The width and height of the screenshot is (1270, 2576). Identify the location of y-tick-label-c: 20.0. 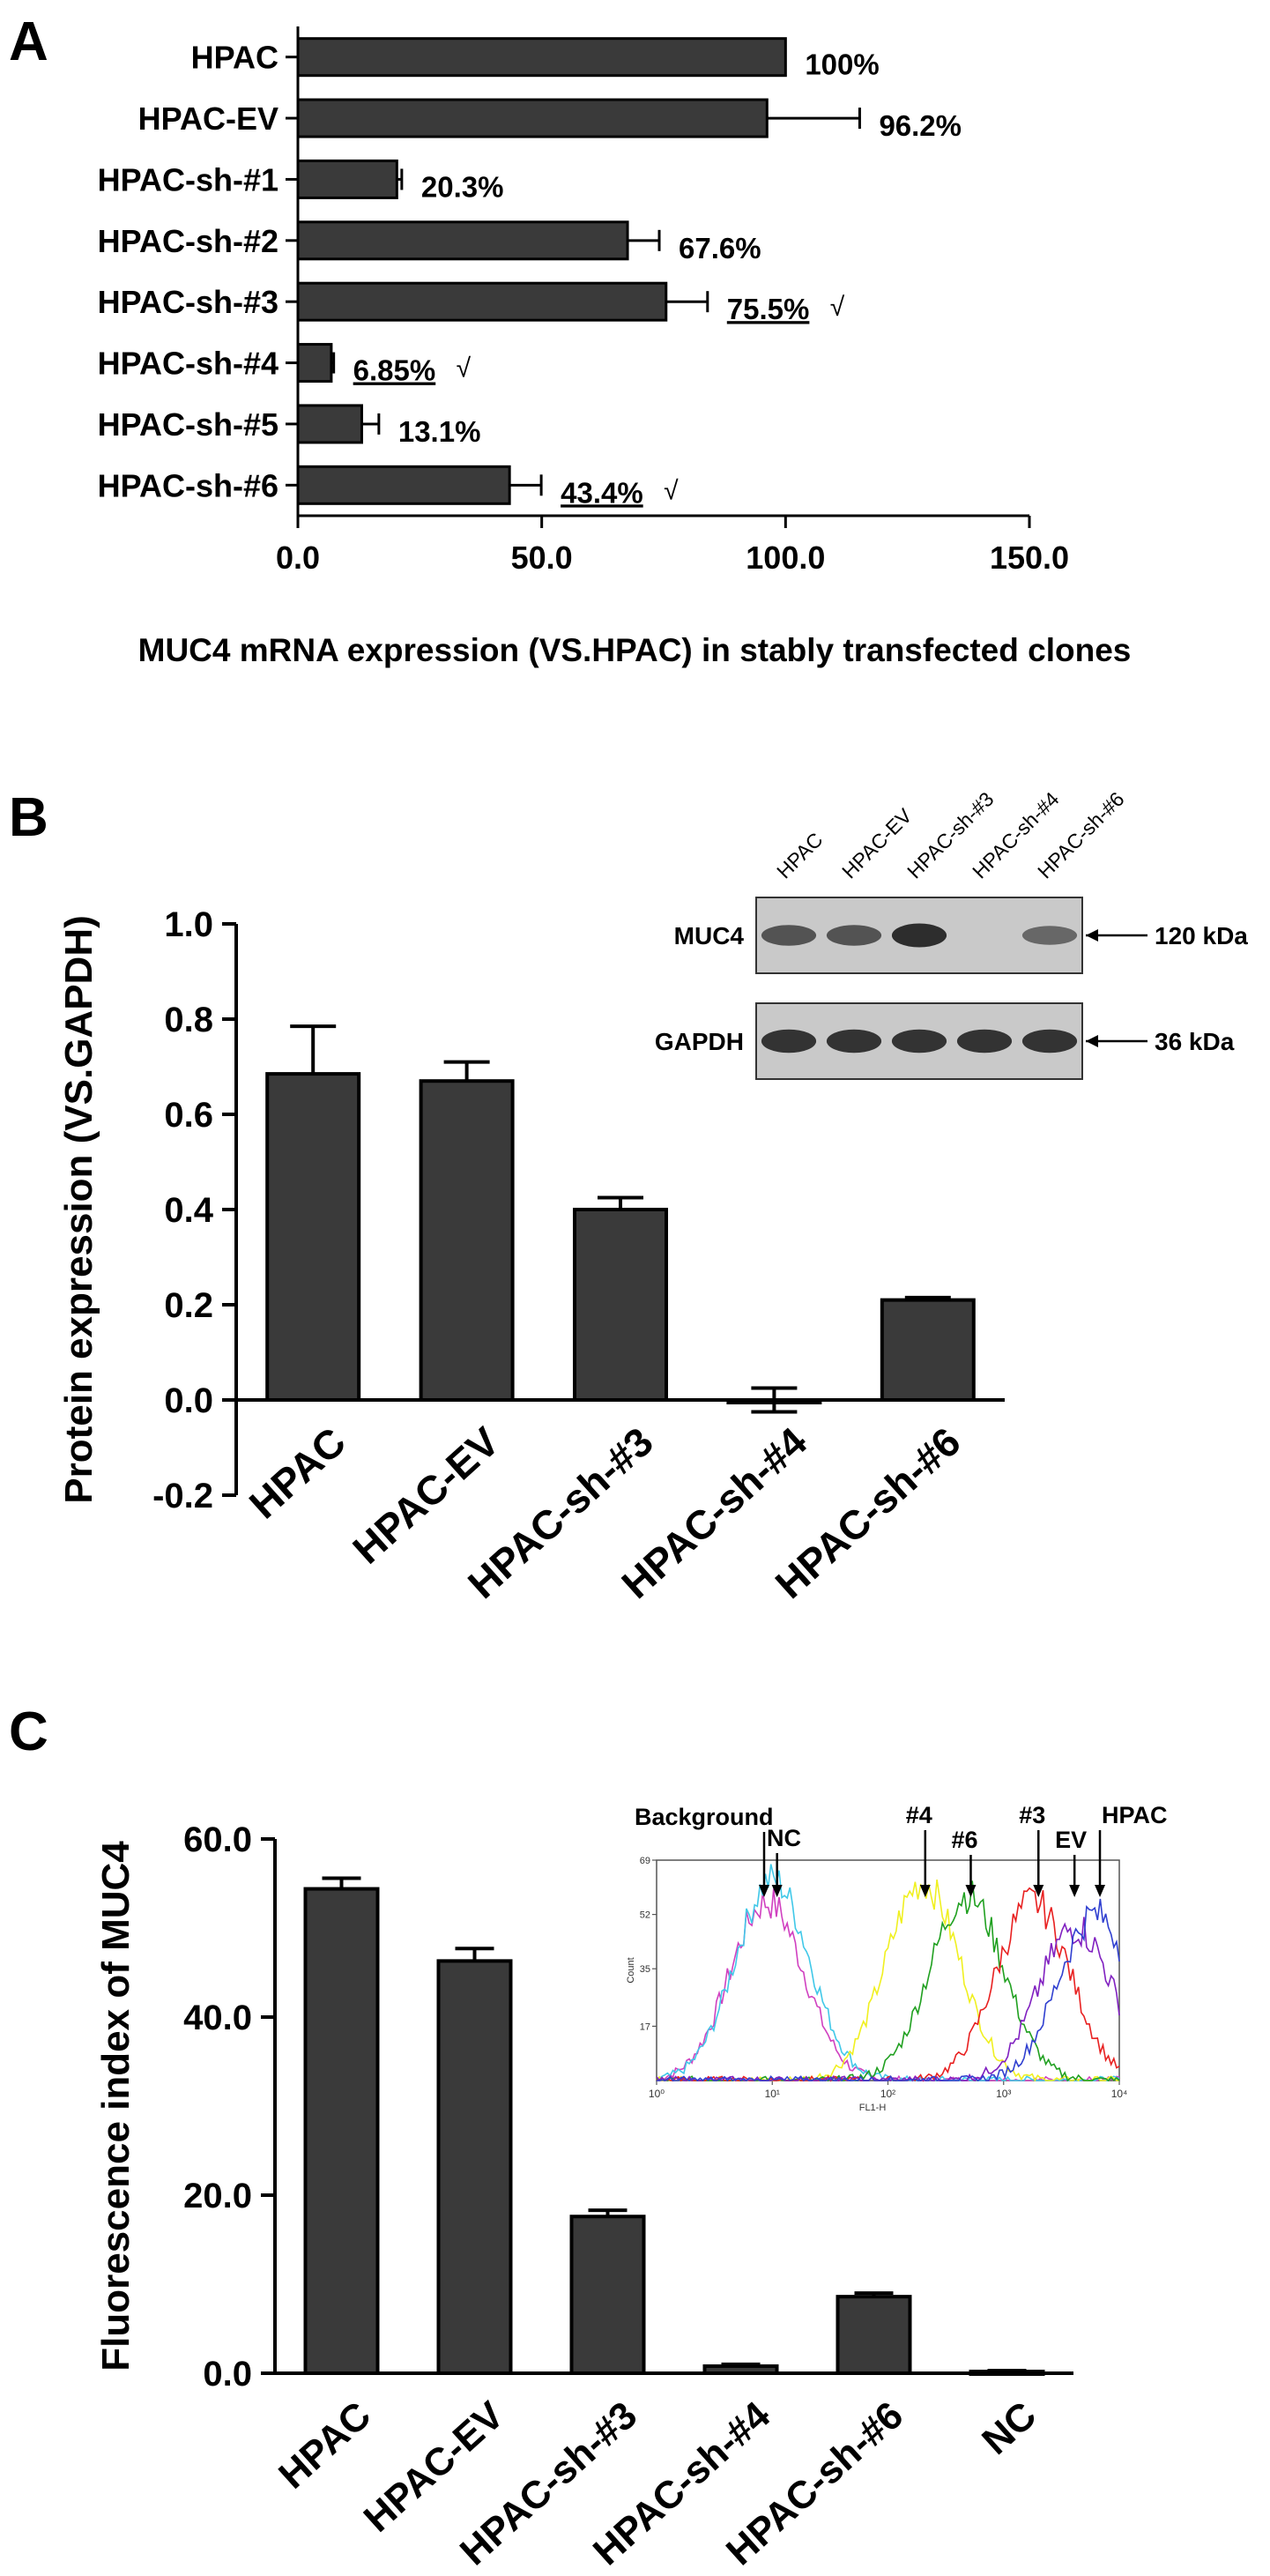
(217, 2196).